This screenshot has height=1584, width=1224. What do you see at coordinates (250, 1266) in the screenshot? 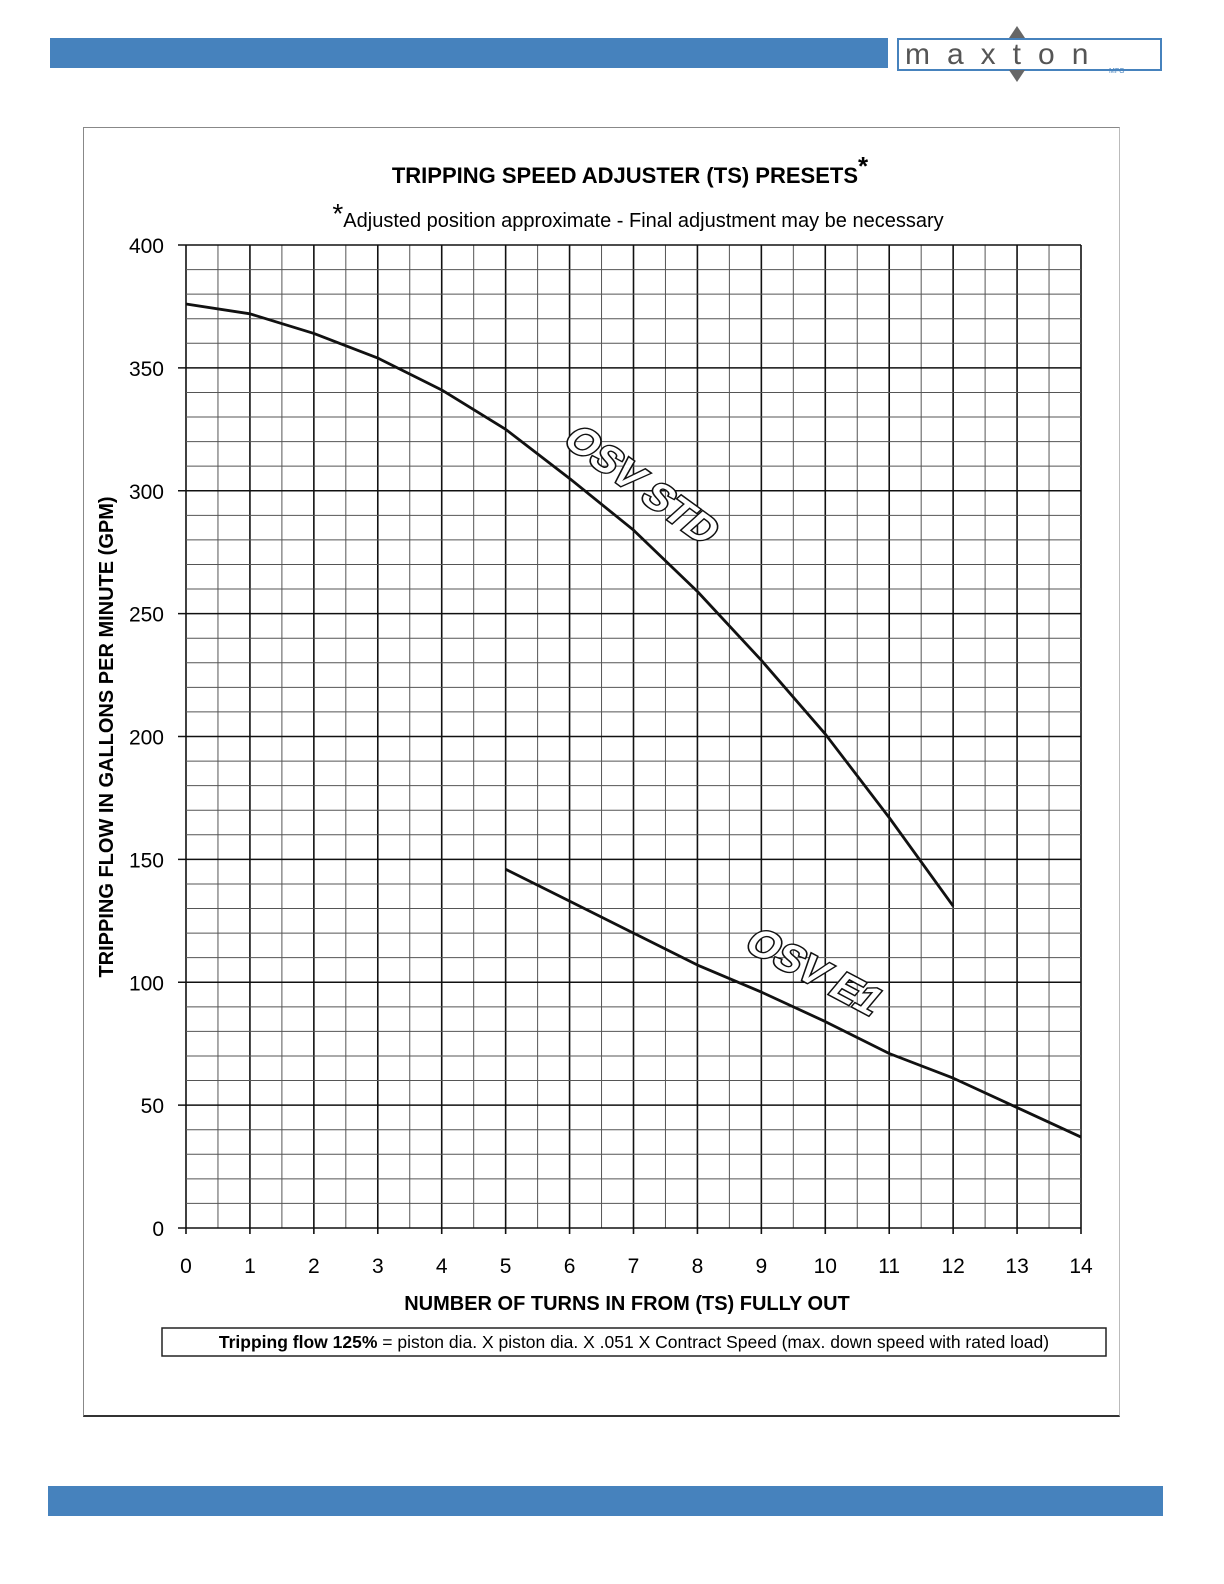
I see `x-tick-label: 1` at bounding box center [250, 1266].